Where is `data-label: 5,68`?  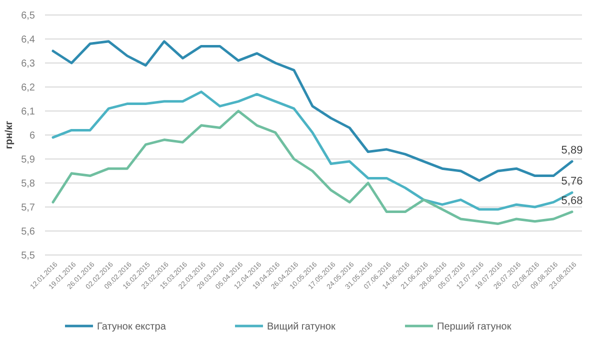
data-label: 5,68 is located at coordinates (572, 200).